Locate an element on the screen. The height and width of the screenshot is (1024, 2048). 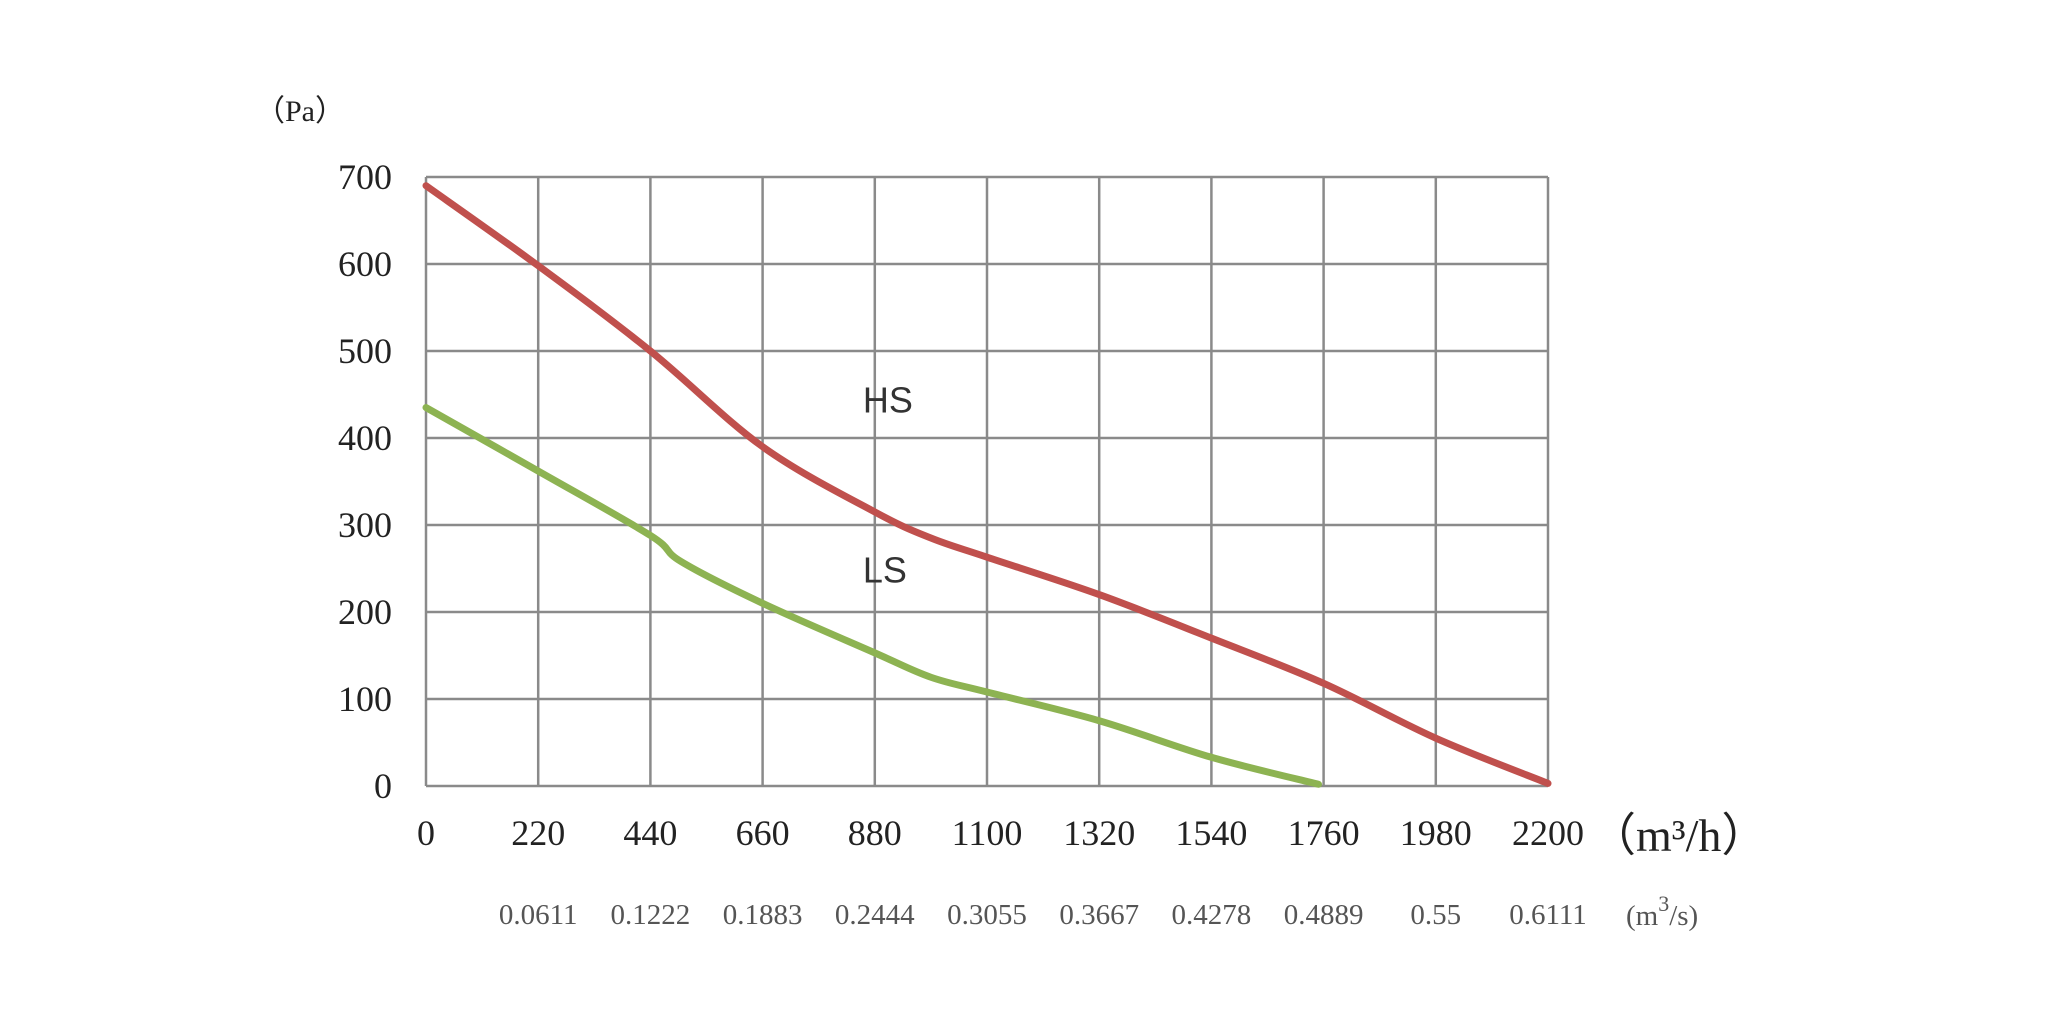
x-tick-label: 880 is located at coordinates (875, 833).